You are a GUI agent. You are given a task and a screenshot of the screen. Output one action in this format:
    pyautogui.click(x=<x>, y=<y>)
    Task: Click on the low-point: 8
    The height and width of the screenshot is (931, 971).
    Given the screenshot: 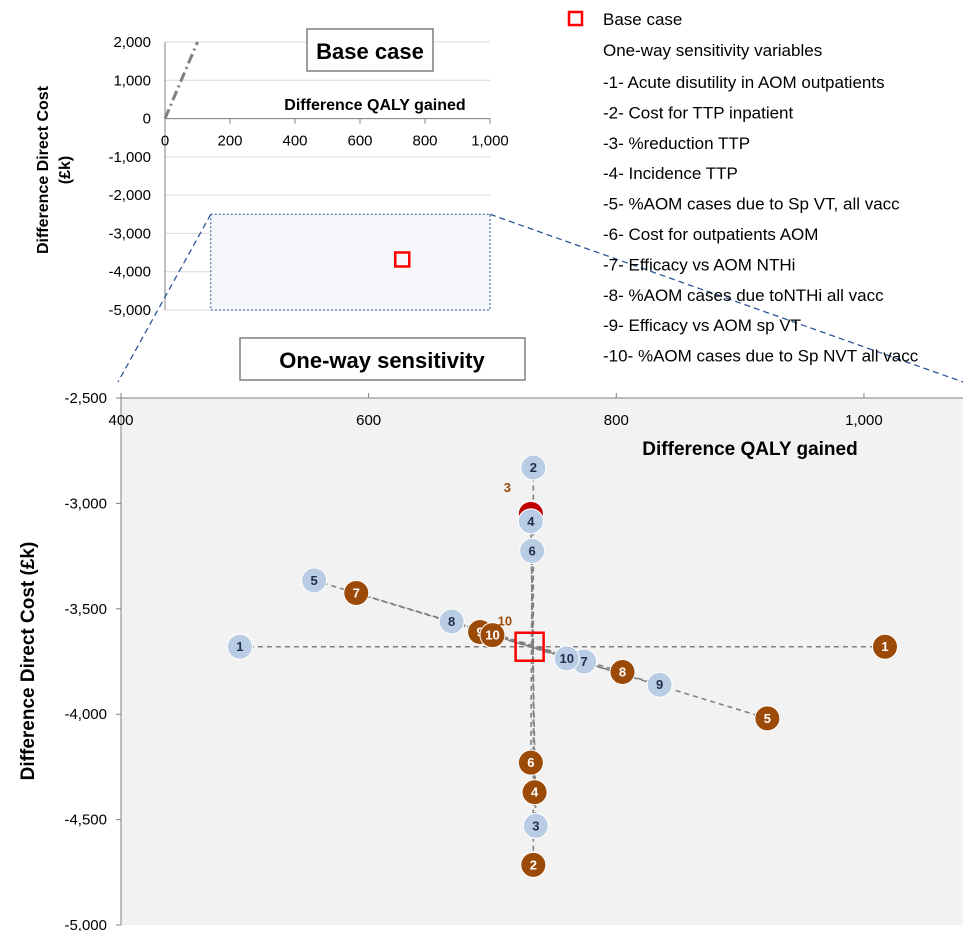 What is the action you would take?
    pyautogui.click(x=451, y=621)
    